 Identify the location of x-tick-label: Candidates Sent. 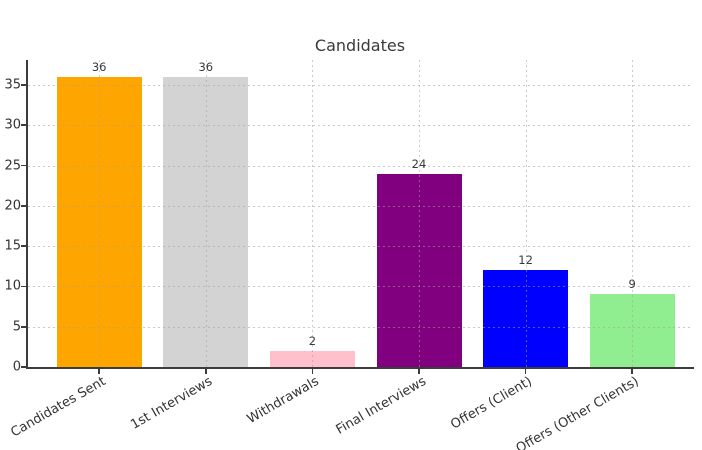
(58, 407).